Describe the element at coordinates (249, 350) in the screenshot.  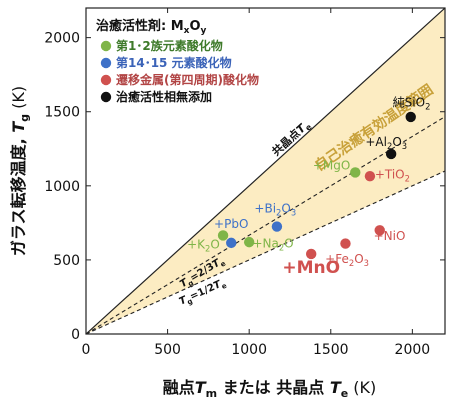
I see `x-tick-label: 1000` at that location.